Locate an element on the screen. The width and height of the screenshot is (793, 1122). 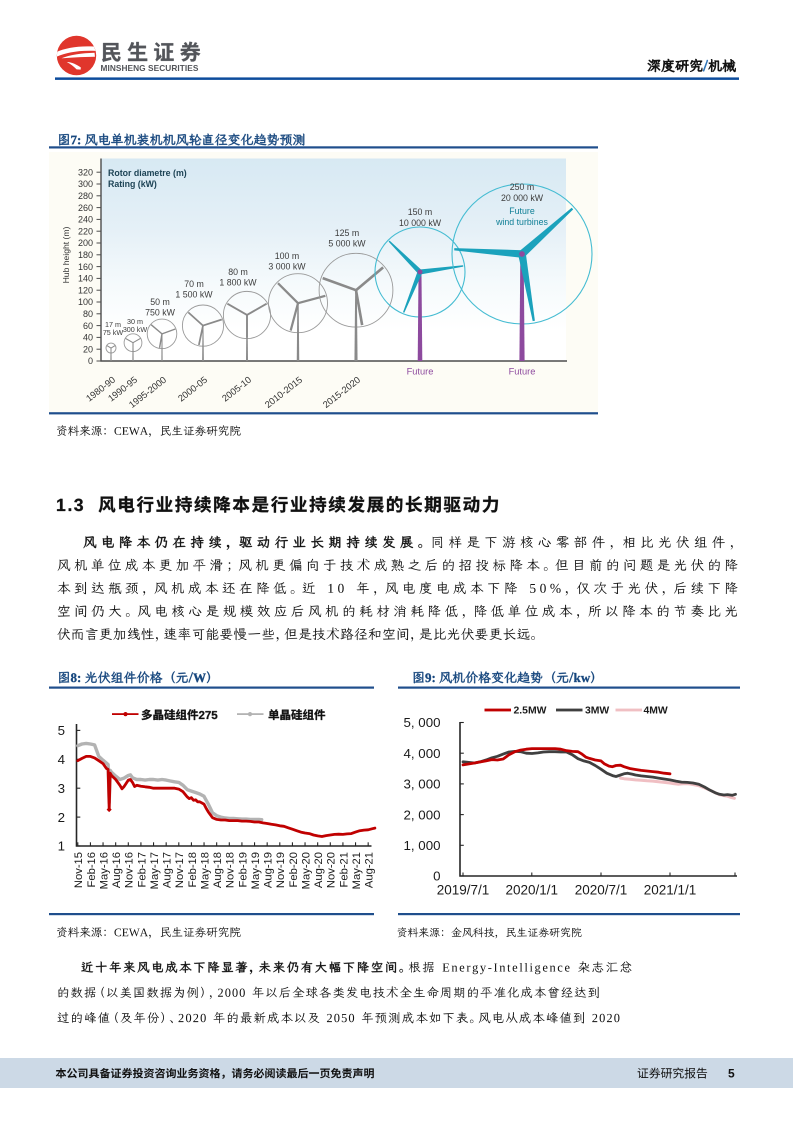
svg-text: 2 is located at coordinates (61, 817).